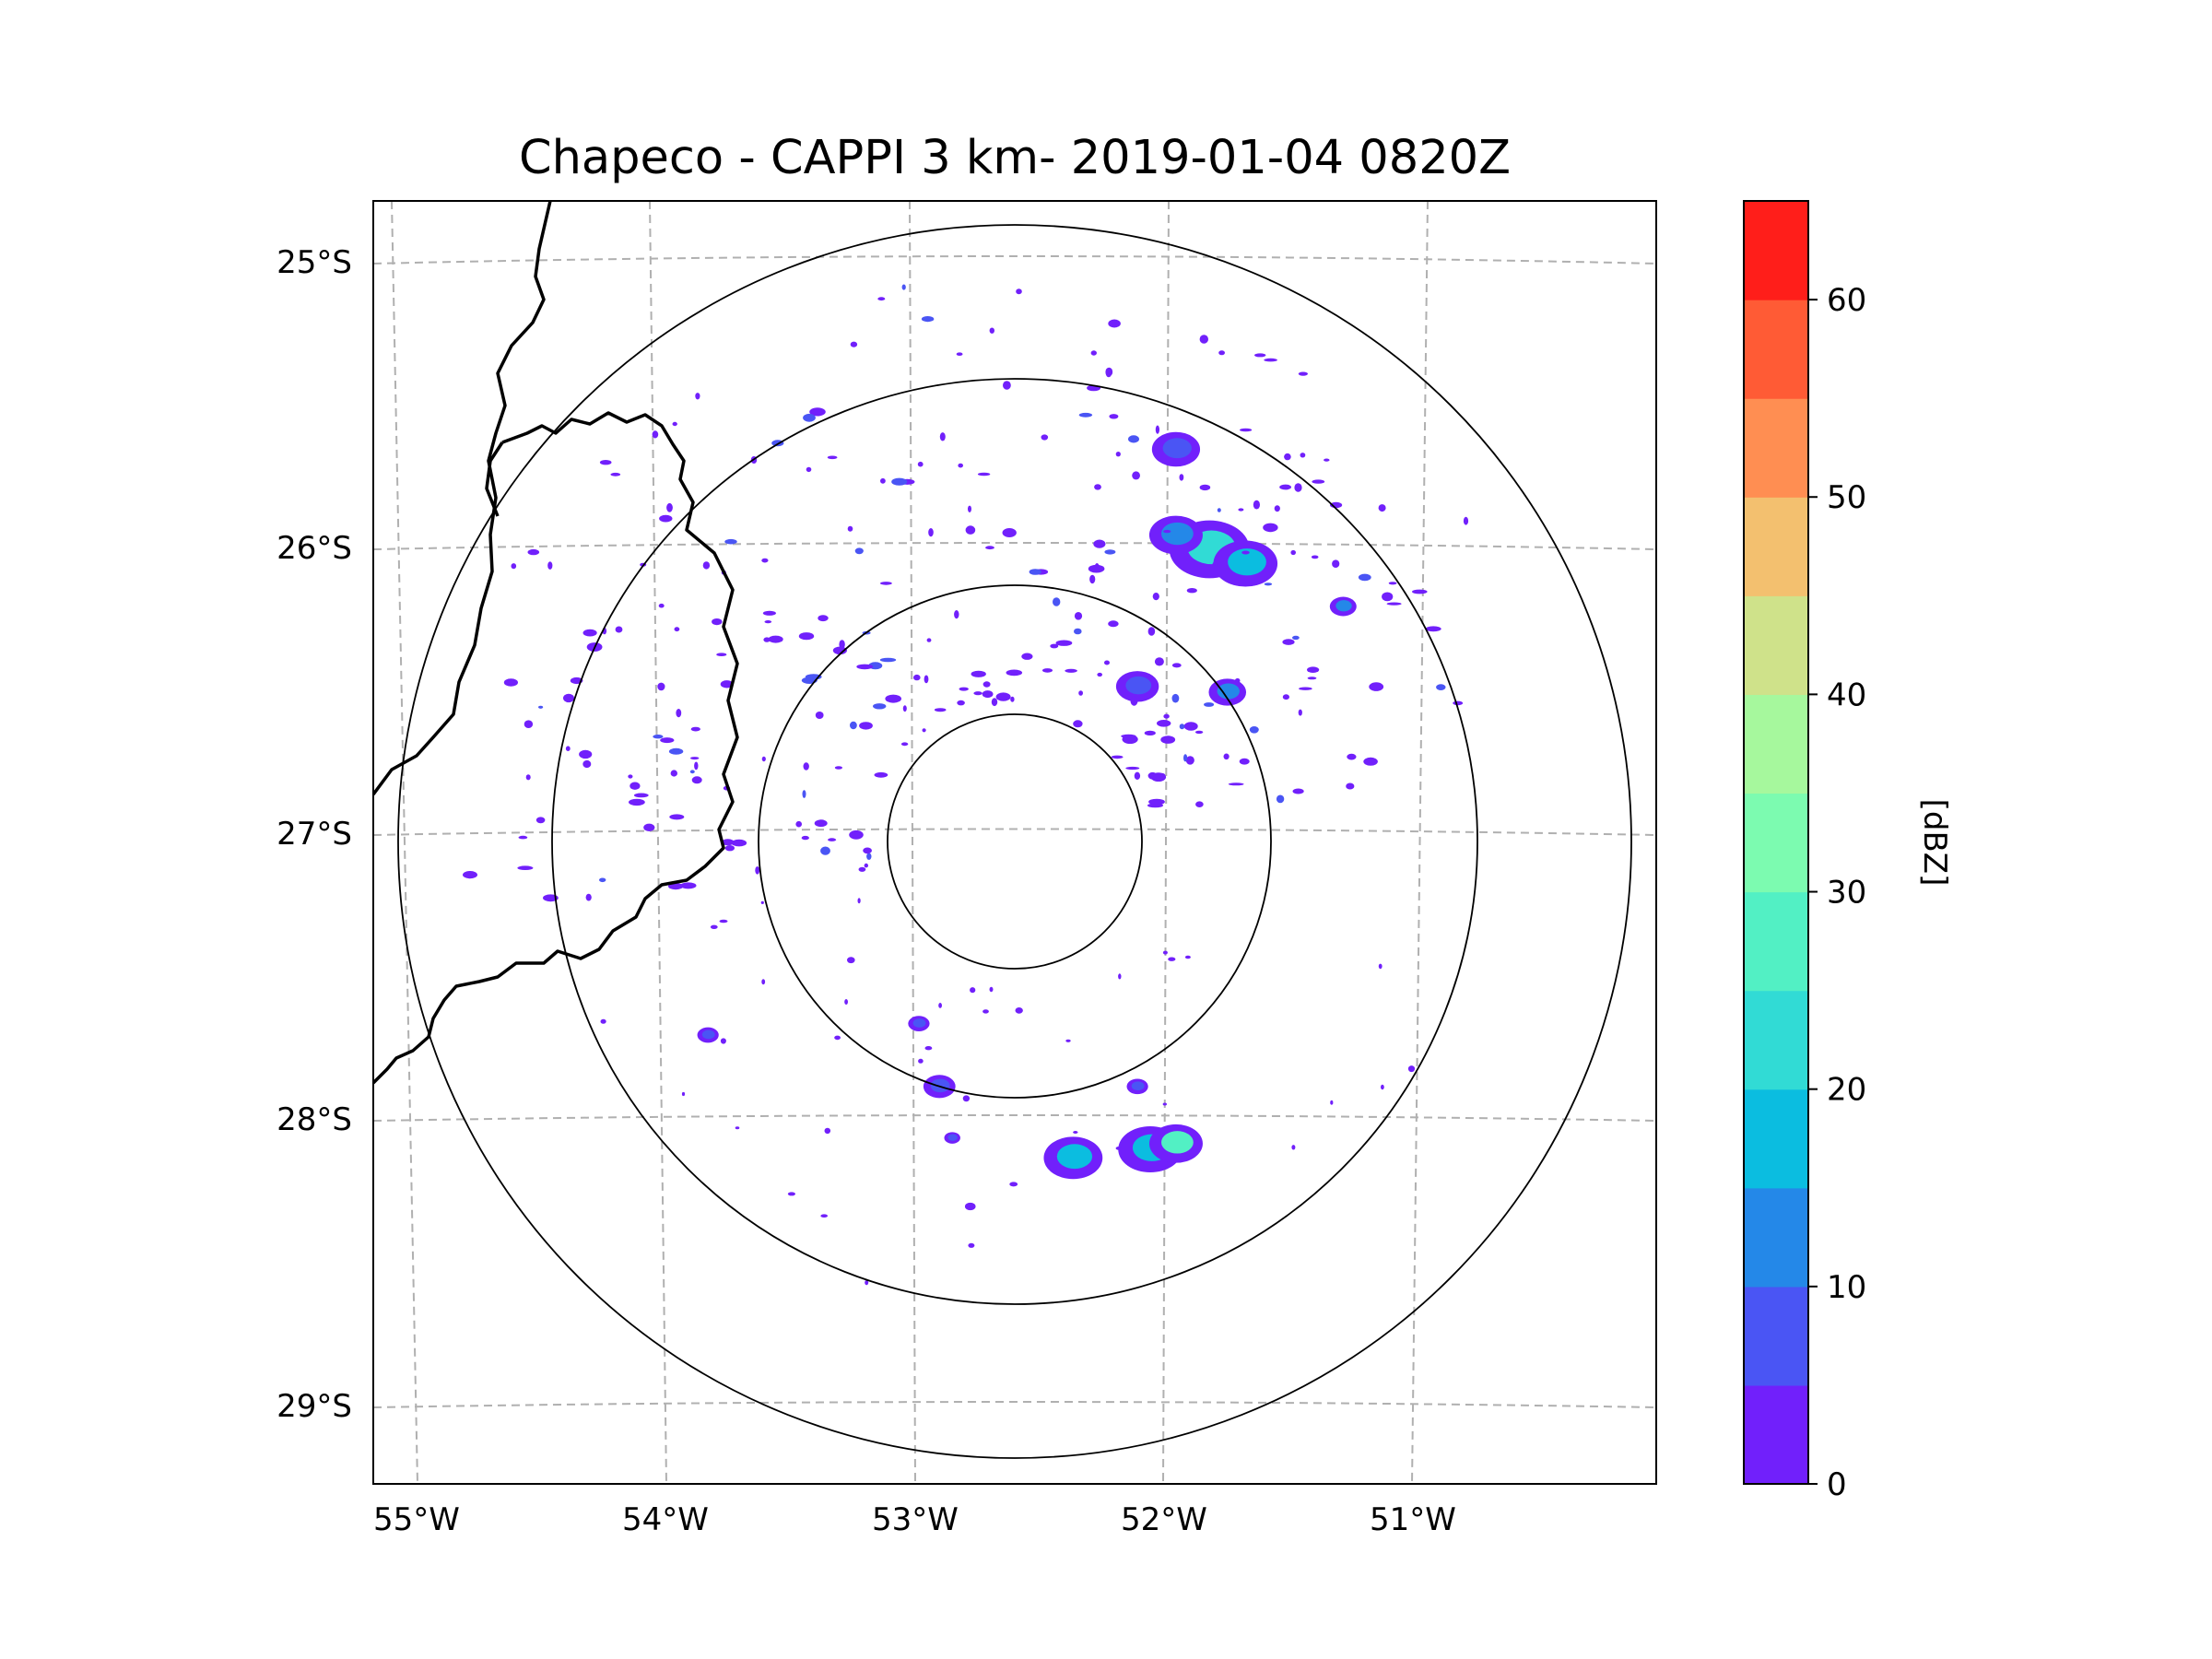 The height and width of the screenshot is (1659, 2212). I want to click on figure-title: Chapeco - CAPPI 3 km- 2019-01-04 0820Z, so click(1015, 158).